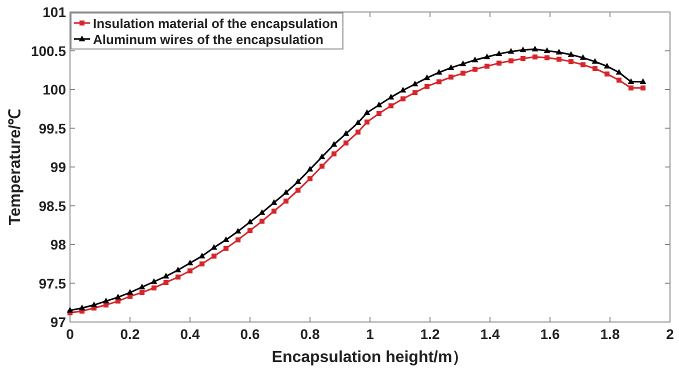  What do you see at coordinates (215, 23) in the screenshot?
I see `legend-label: Insulation material of the encapsulation` at bounding box center [215, 23].